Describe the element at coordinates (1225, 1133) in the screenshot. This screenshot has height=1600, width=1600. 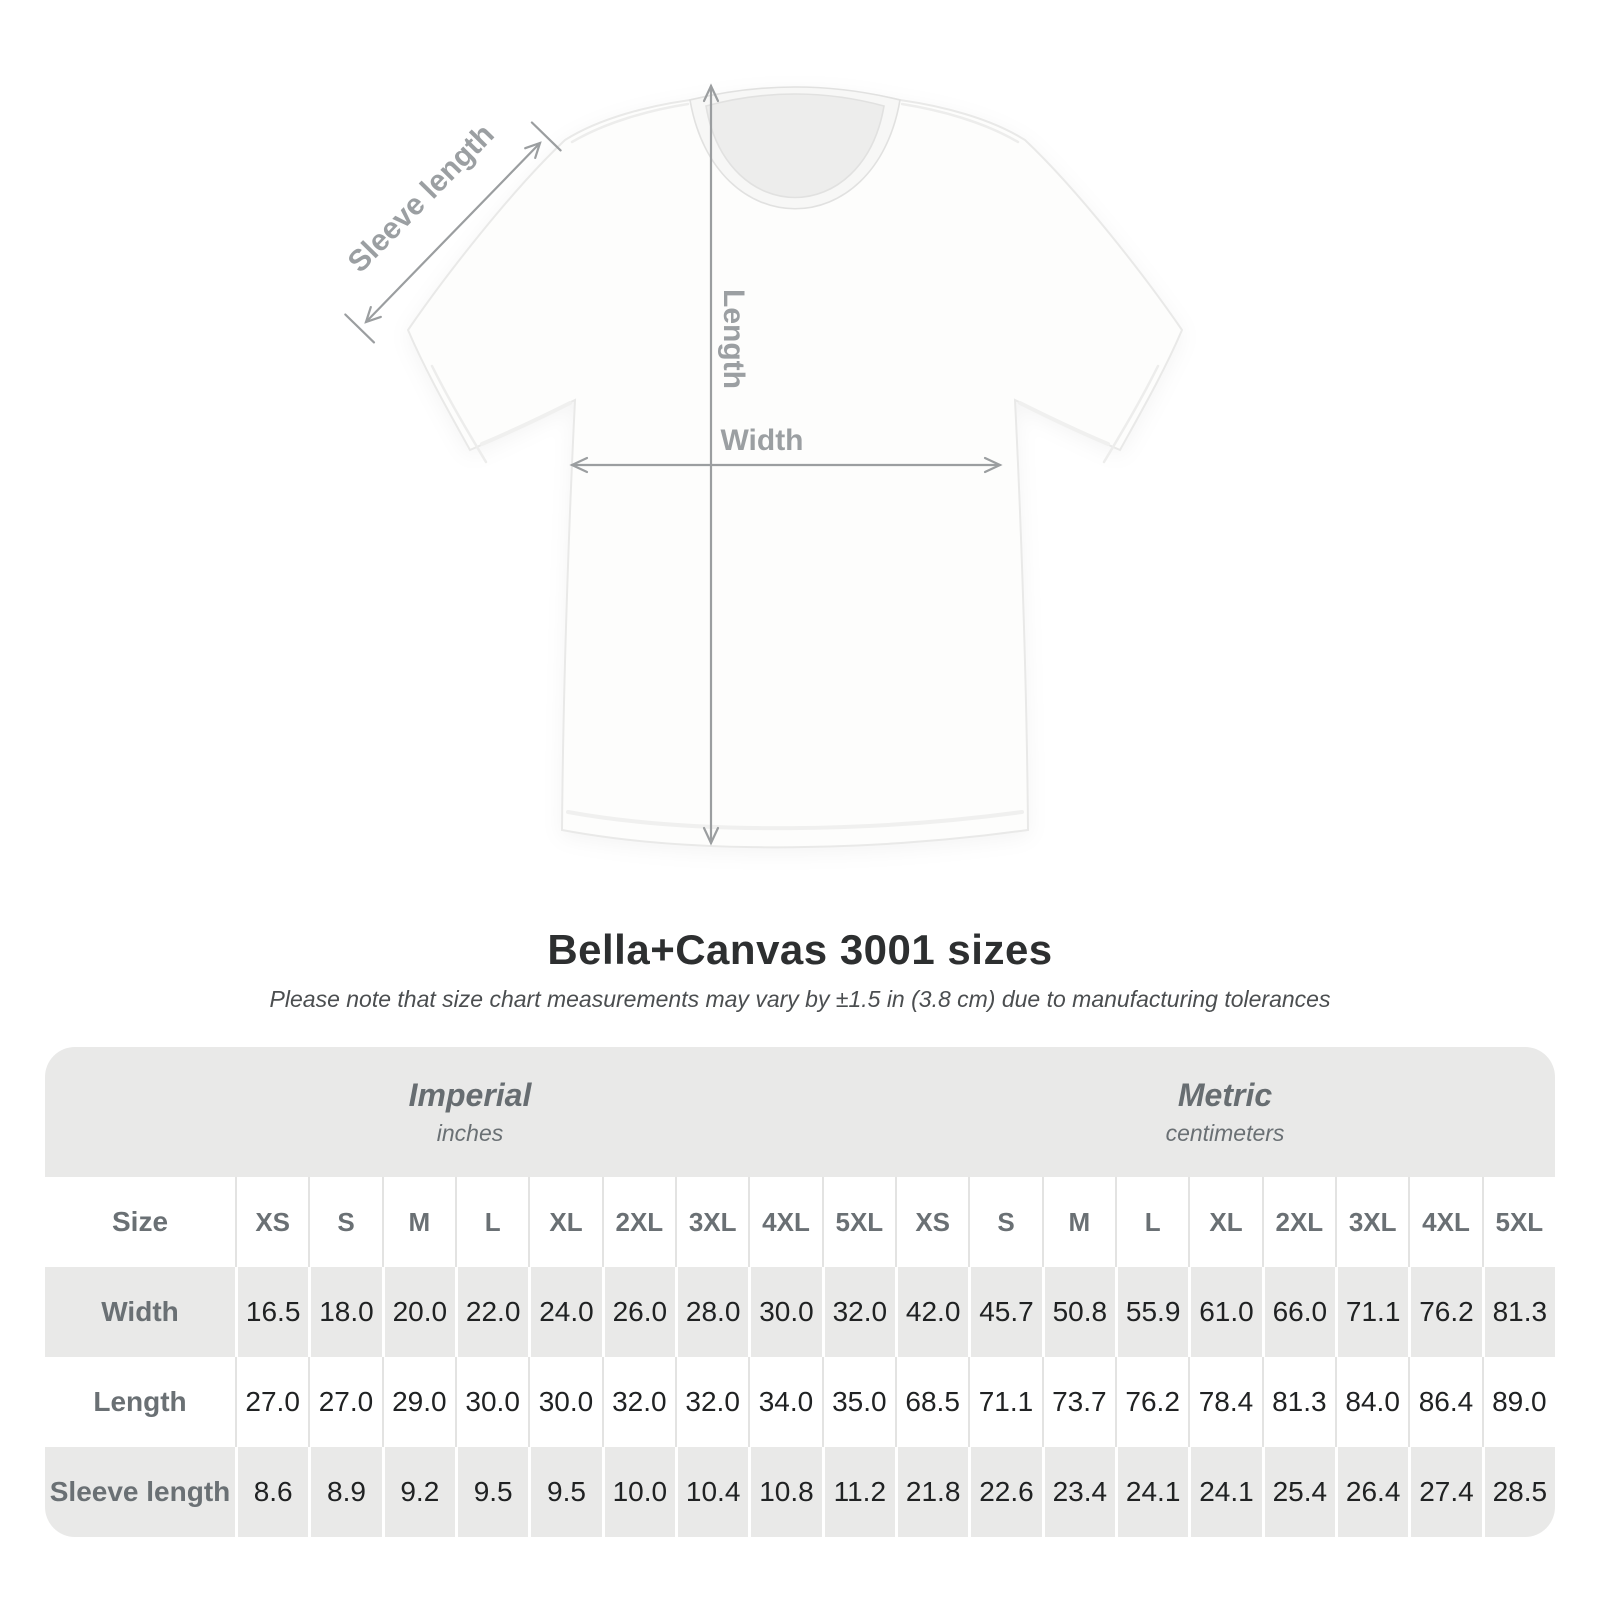
I see `unit-subtitle-metric: centimeters` at that location.